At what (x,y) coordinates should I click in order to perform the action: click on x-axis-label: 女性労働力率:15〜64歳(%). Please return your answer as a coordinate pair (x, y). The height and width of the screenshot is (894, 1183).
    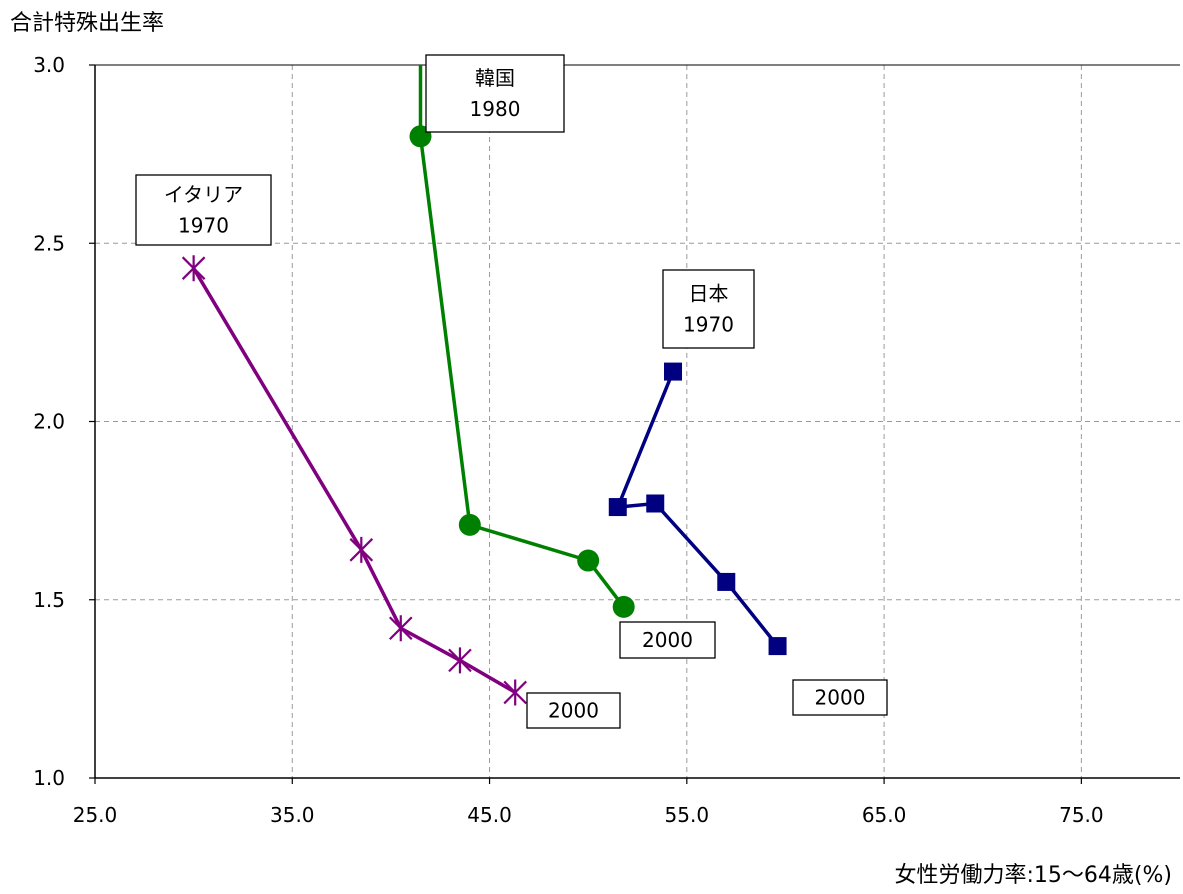
    Looking at the image, I should click on (1033, 875).